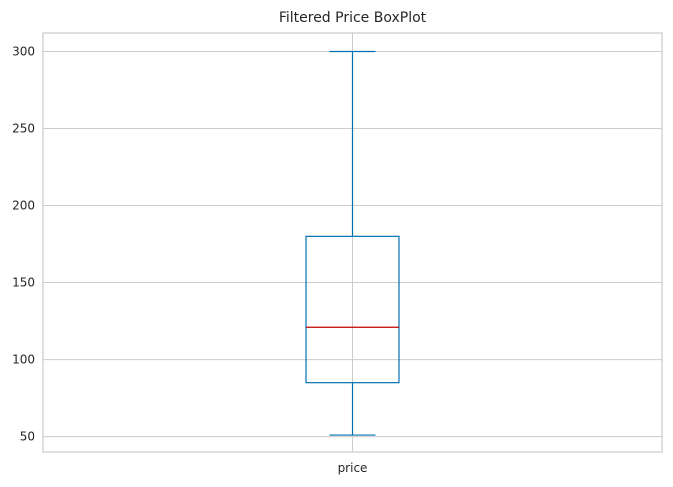  I want to click on y-tick-label-150: 150, so click(23, 283).